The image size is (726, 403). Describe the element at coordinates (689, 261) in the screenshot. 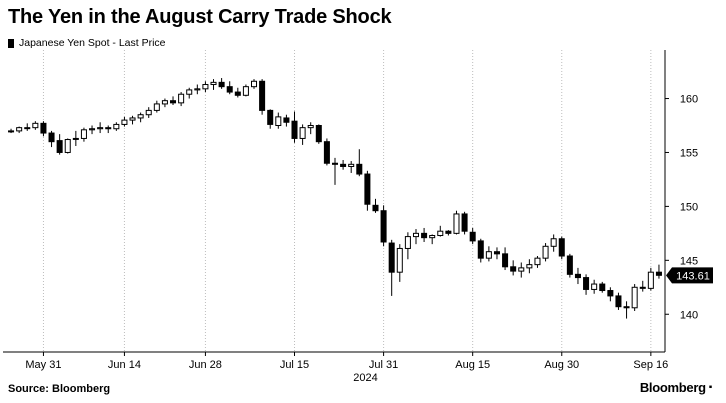

I see `y-tick-label: 145` at that location.